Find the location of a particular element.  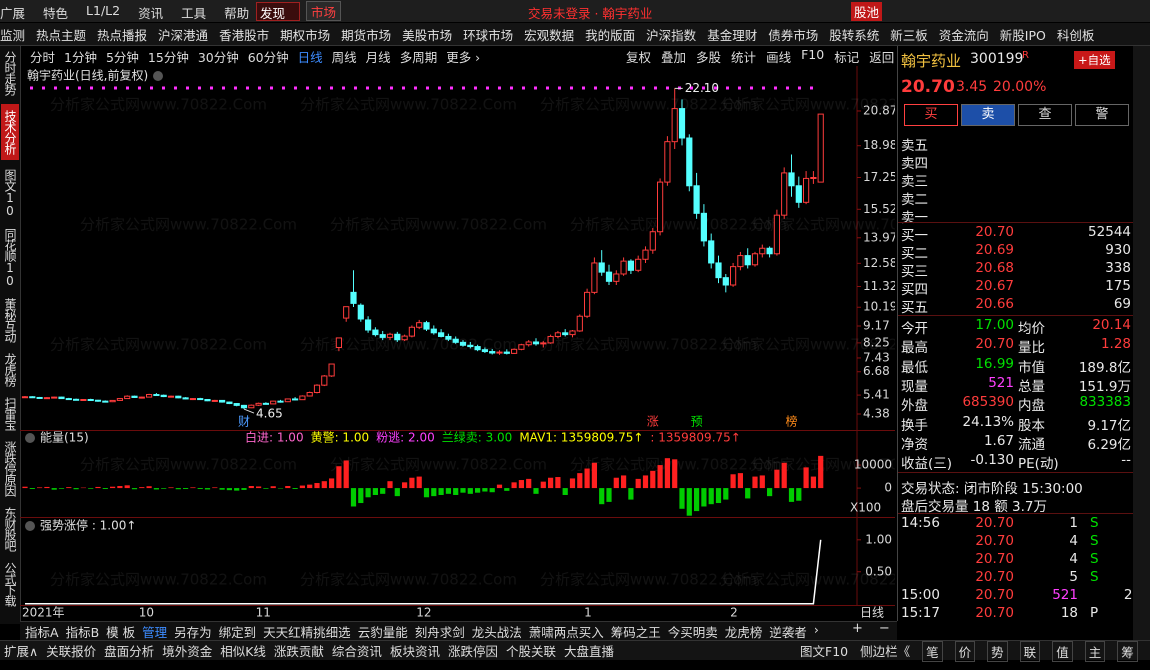

nav-item: 期权市场 is located at coordinates (305, 35).